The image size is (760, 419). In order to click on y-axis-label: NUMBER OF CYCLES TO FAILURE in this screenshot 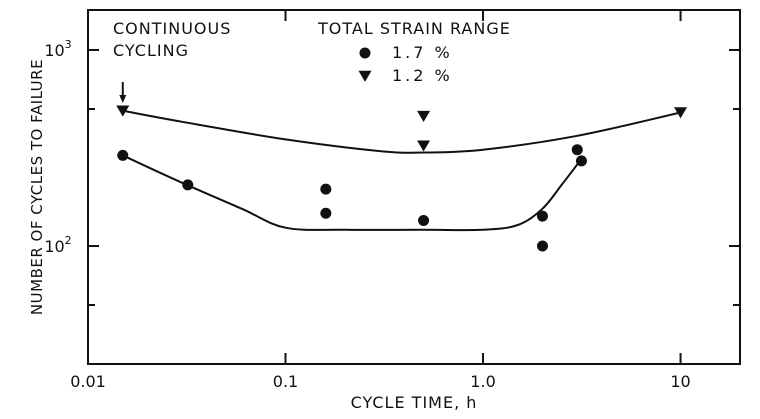, I will do `click(37, 187)`.